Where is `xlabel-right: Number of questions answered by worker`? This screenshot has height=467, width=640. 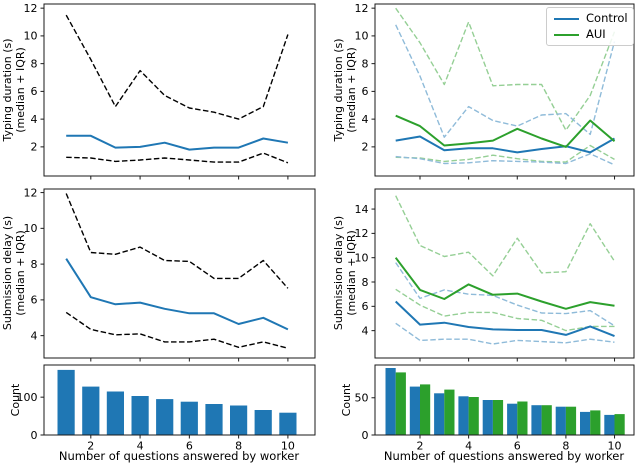 xlabel-right: Number of questions answered by worker is located at coordinates (504, 456).